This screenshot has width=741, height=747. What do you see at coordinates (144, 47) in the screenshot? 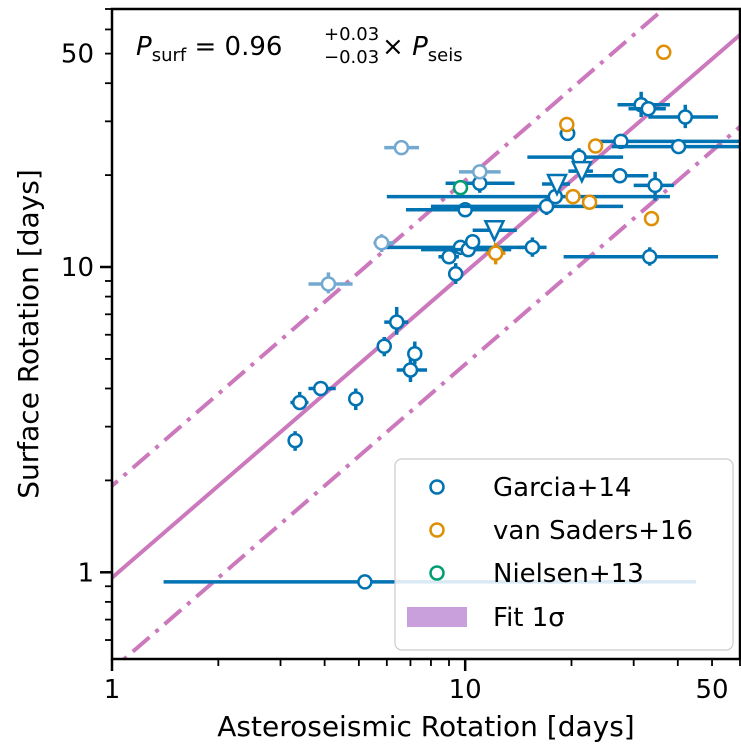
I see `annotation-p1: P` at bounding box center [144, 47].